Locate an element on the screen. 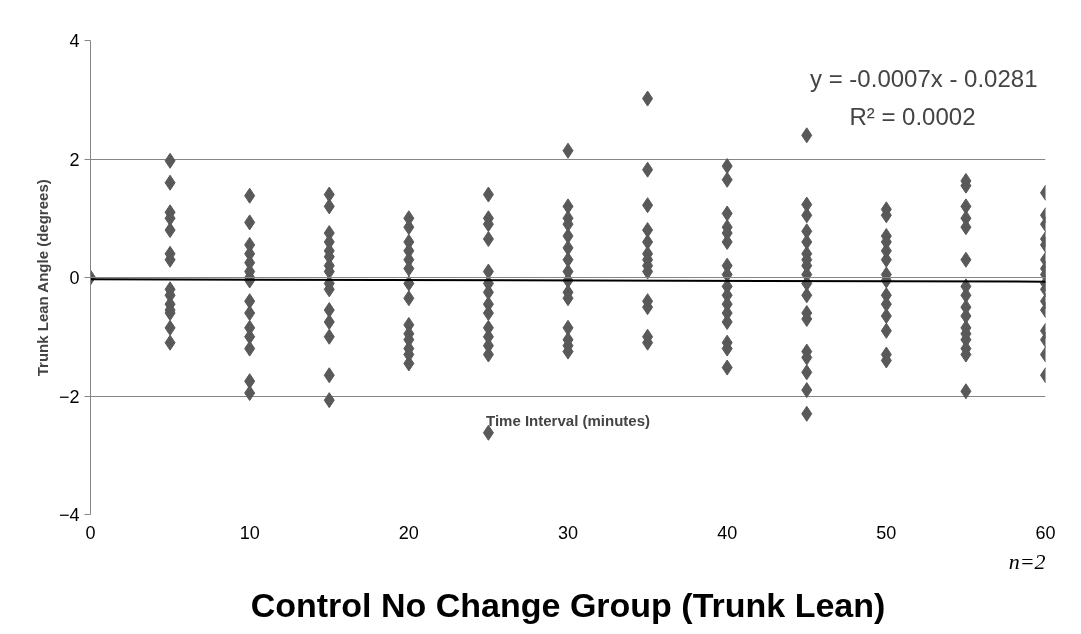 Image resolution: width=1081 pixels, height=634 pixels. x-tick-label: 0 is located at coordinates (90, 532).